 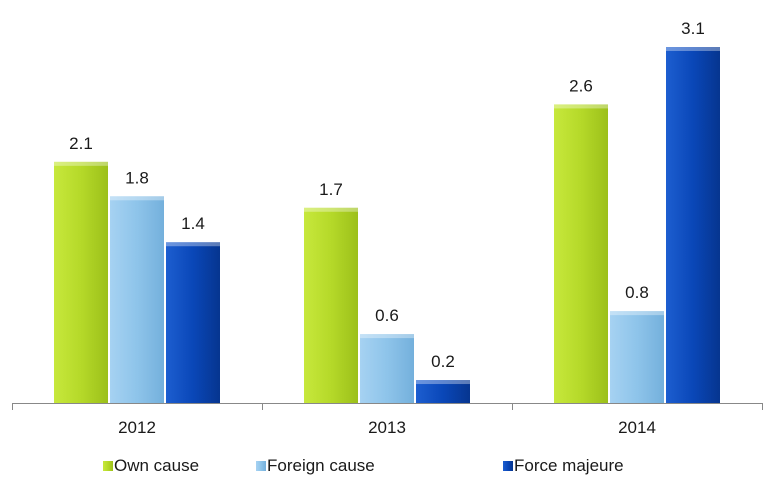 What do you see at coordinates (137, 299) in the screenshot?
I see `bar-2012-foreign-cause` at bounding box center [137, 299].